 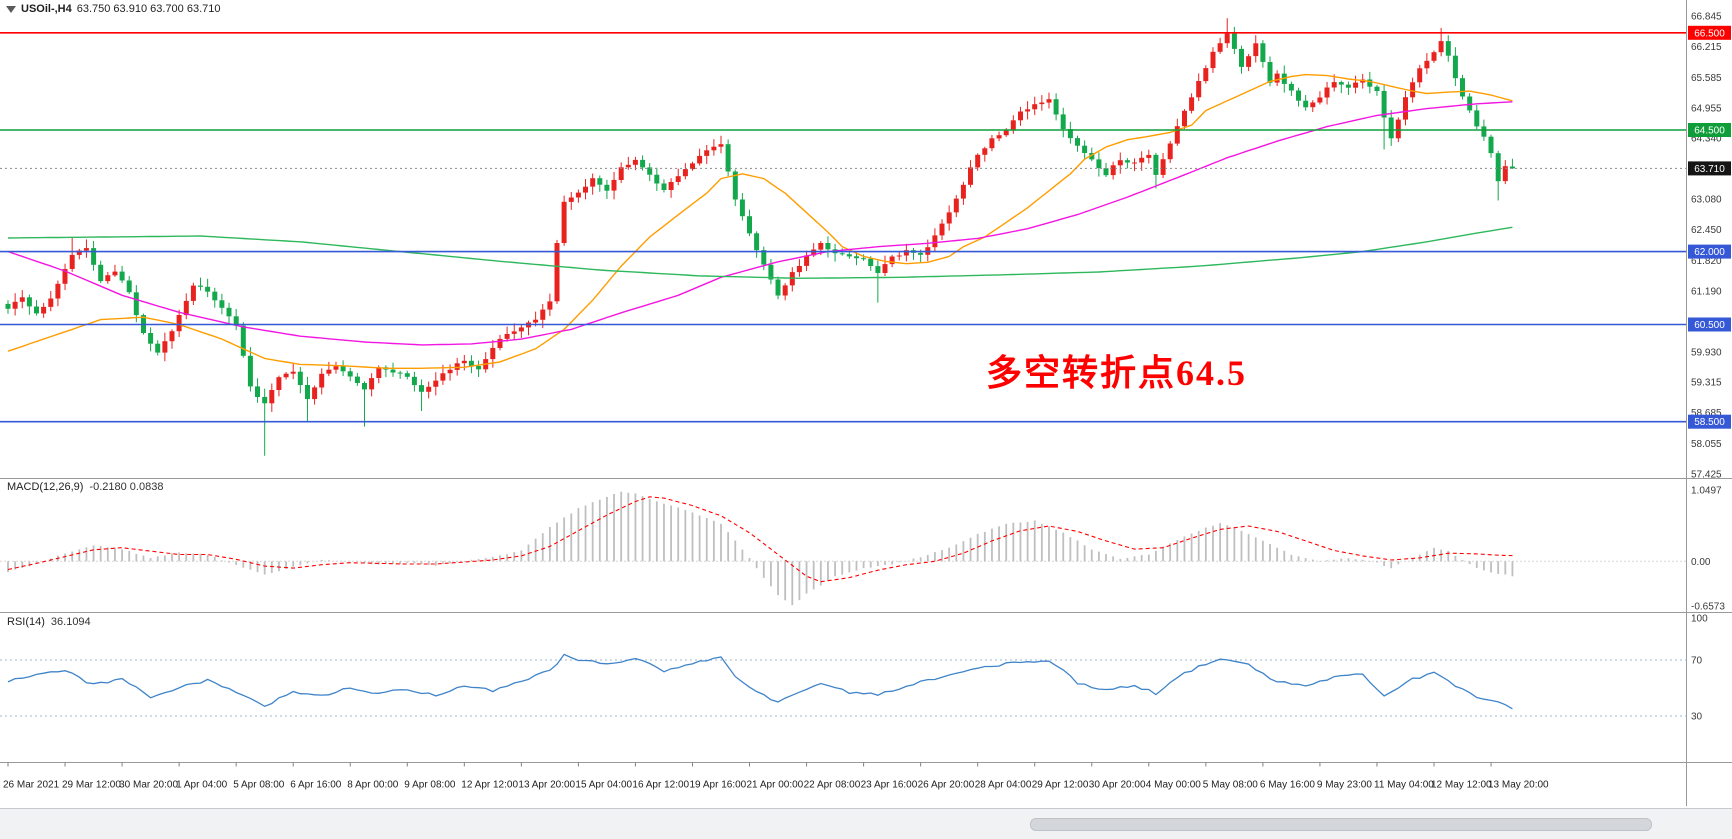 I want to click on svg-text: 58.500, so click(x=1709, y=422).